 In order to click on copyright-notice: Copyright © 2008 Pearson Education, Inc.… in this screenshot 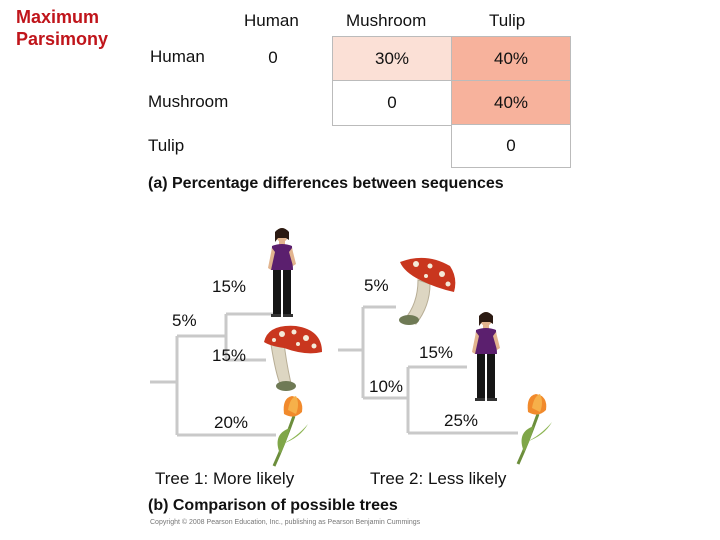, I will do `click(285, 522)`.